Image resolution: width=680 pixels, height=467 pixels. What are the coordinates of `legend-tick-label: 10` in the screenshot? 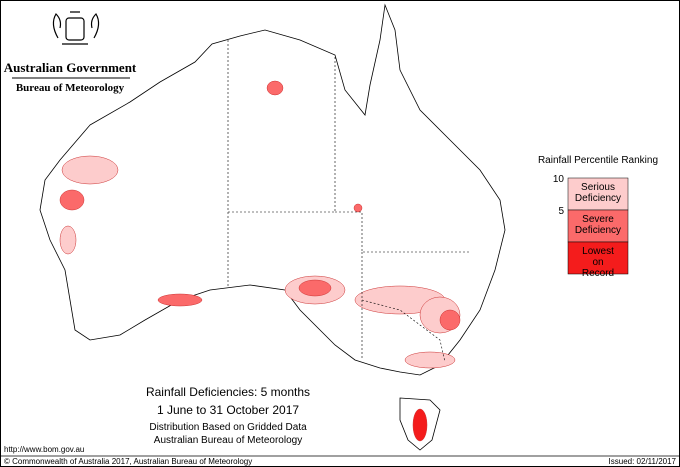 It's located at (559, 179).